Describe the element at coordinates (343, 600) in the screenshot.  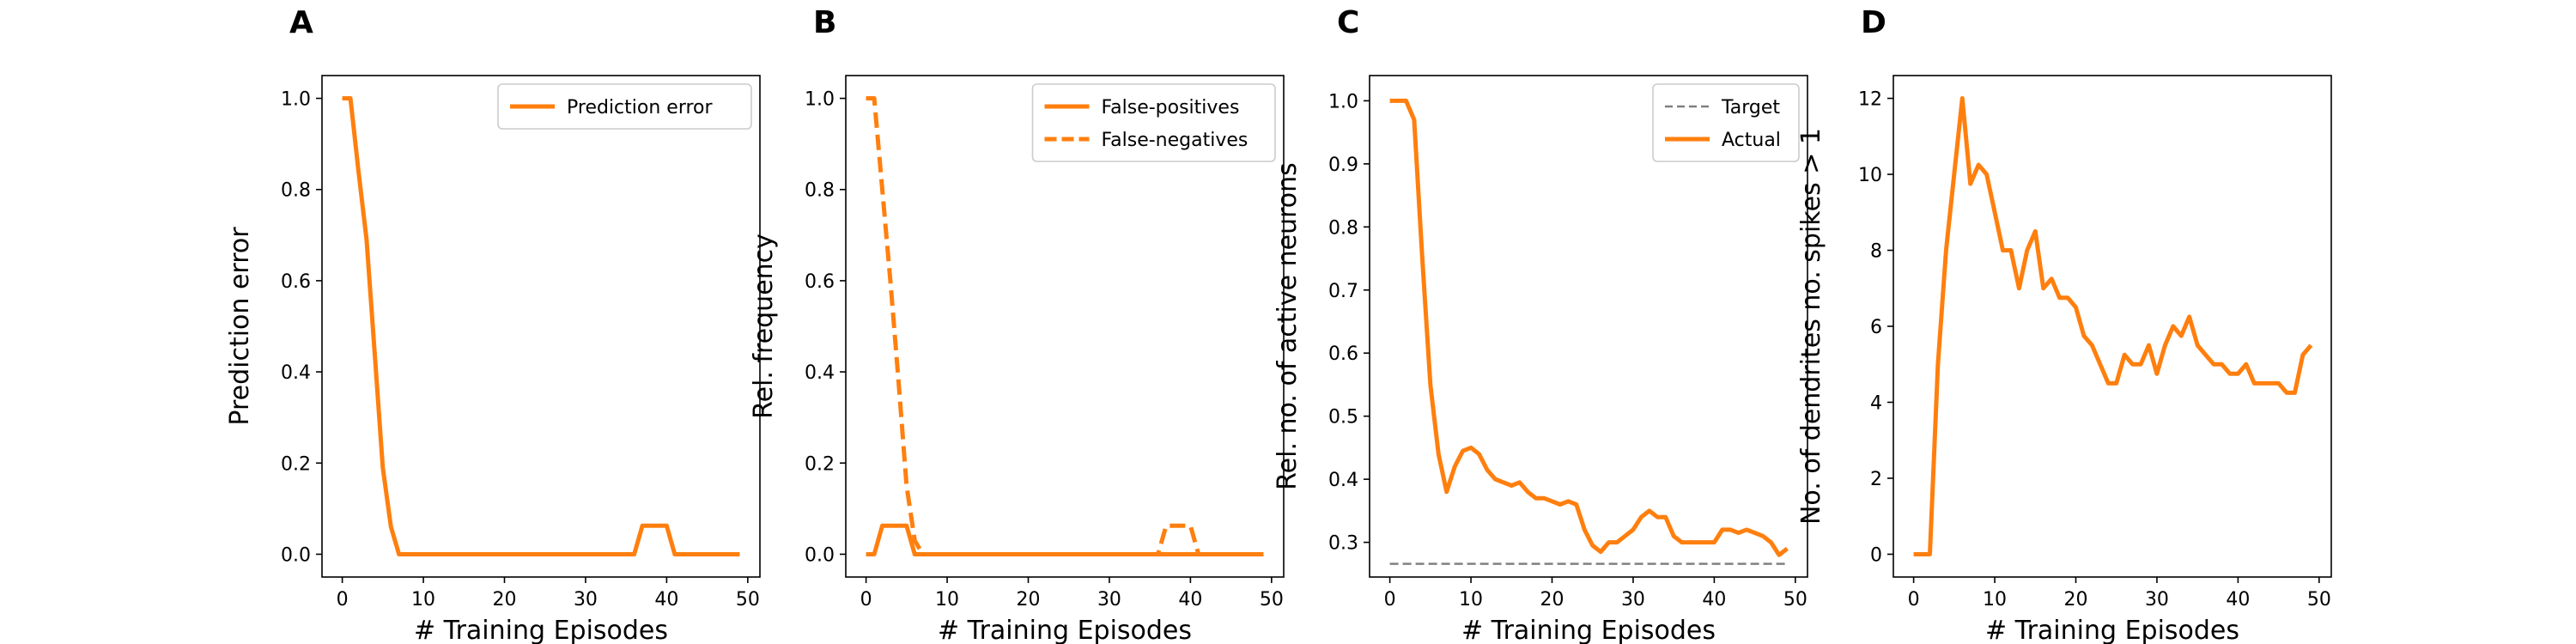
I see `panel-a-xtick-label: 0` at that location.